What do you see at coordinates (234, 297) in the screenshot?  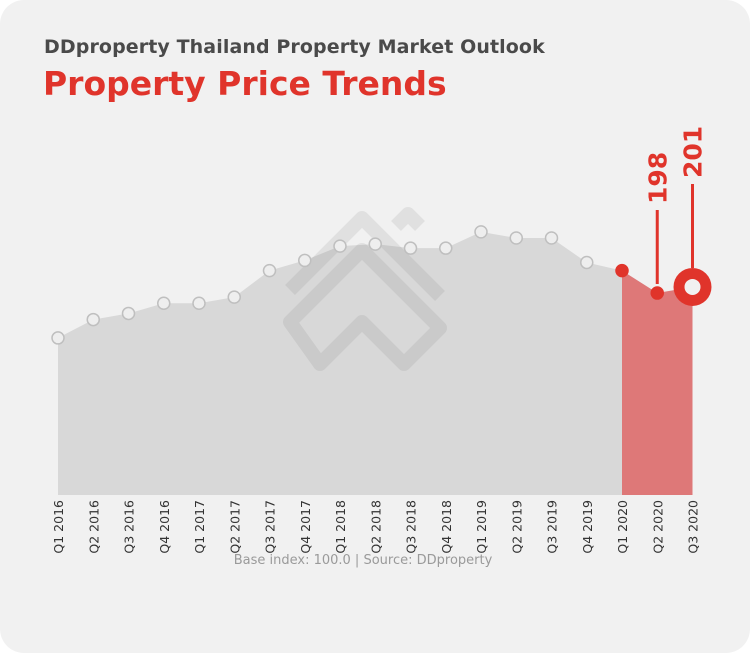 I see `point-q2-2017` at bounding box center [234, 297].